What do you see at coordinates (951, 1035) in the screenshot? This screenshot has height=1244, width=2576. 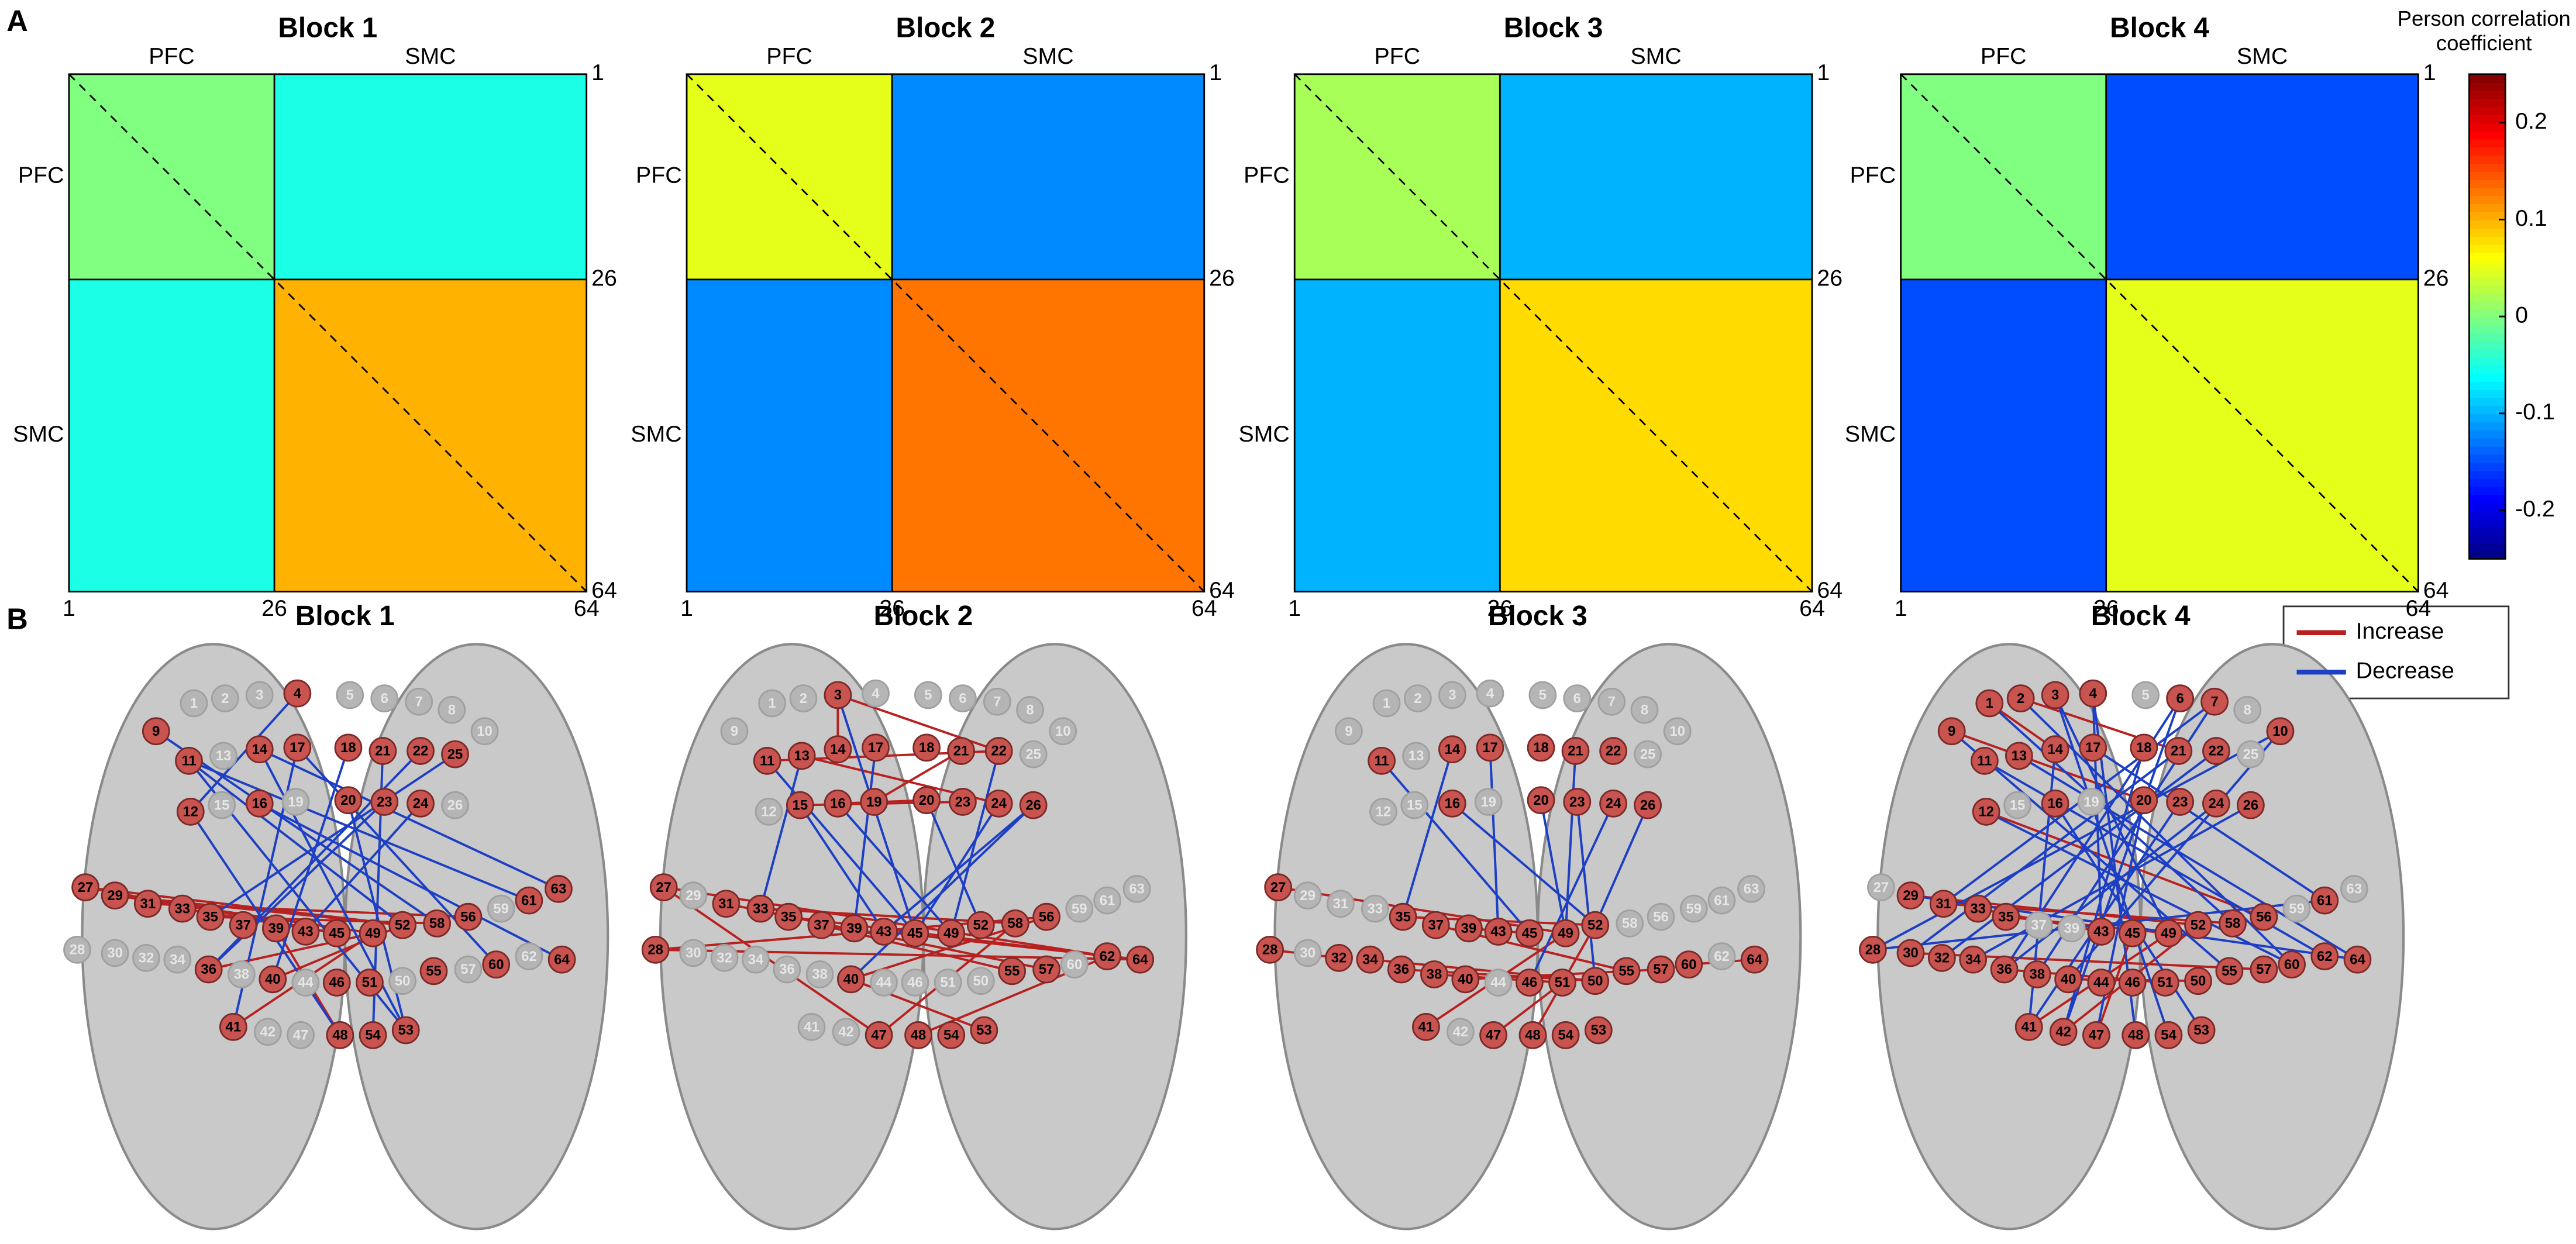 I see `electrode-label: 54` at bounding box center [951, 1035].